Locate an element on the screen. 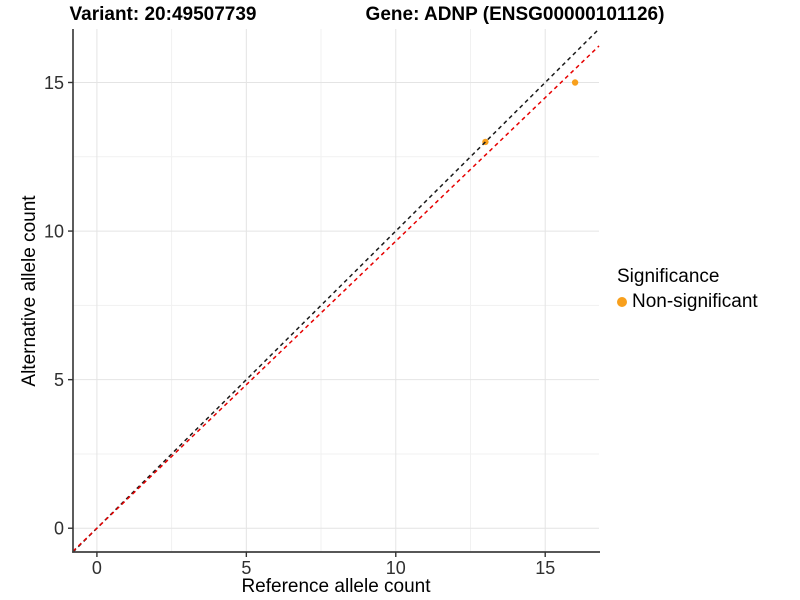  data-point is located at coordinates (575, 82).